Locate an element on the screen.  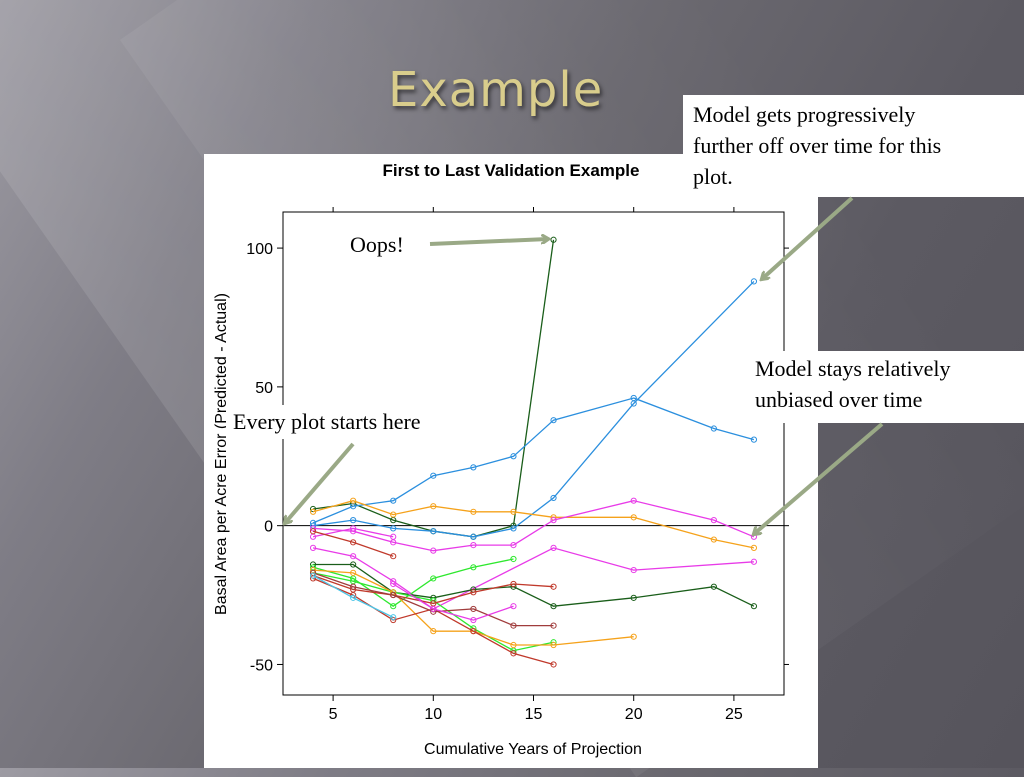
y-tick-label: 100 is located at coordinates (259, 249).